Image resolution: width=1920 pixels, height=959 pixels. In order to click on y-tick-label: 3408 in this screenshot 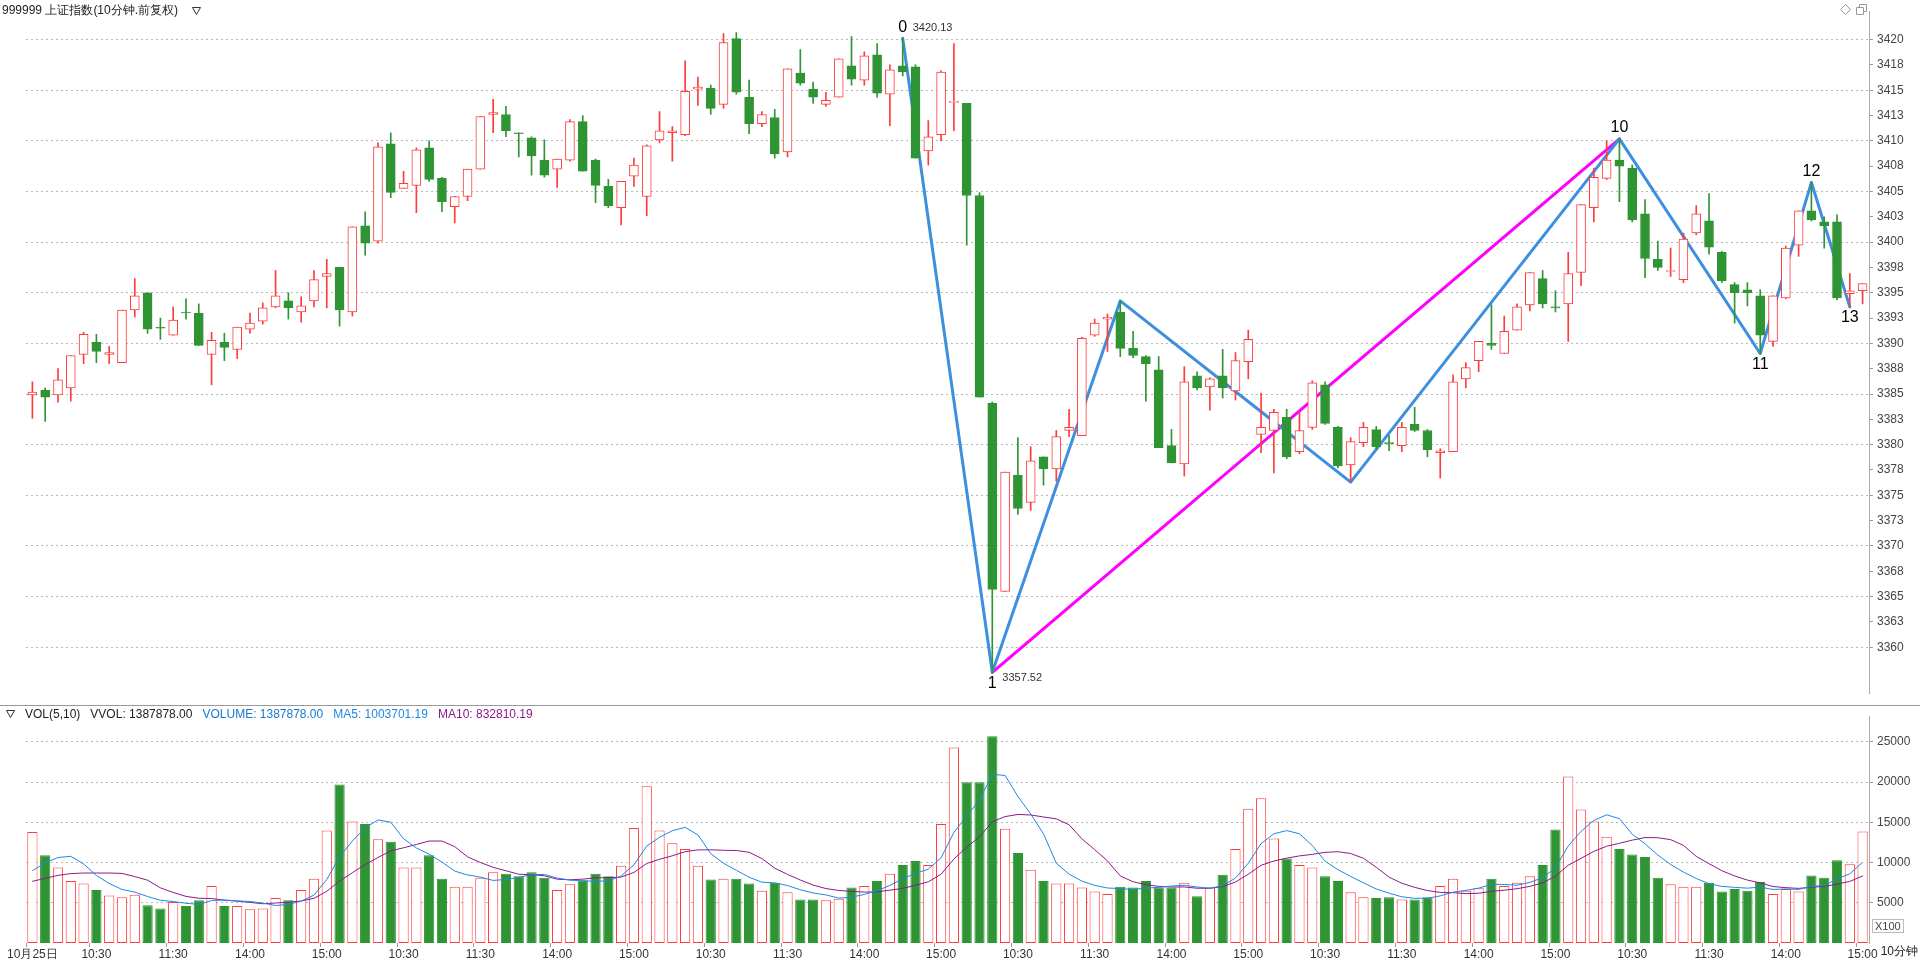, I will do `click(1891, 165)`.